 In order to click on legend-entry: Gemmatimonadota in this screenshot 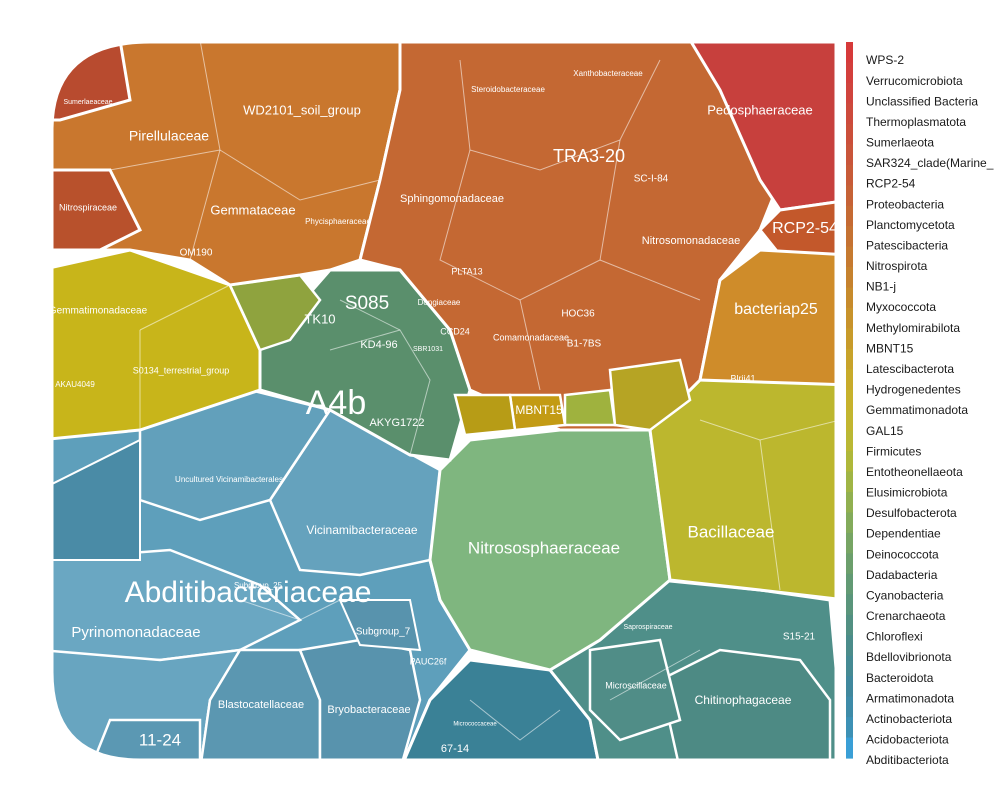, I will do `click(917, 410)`.